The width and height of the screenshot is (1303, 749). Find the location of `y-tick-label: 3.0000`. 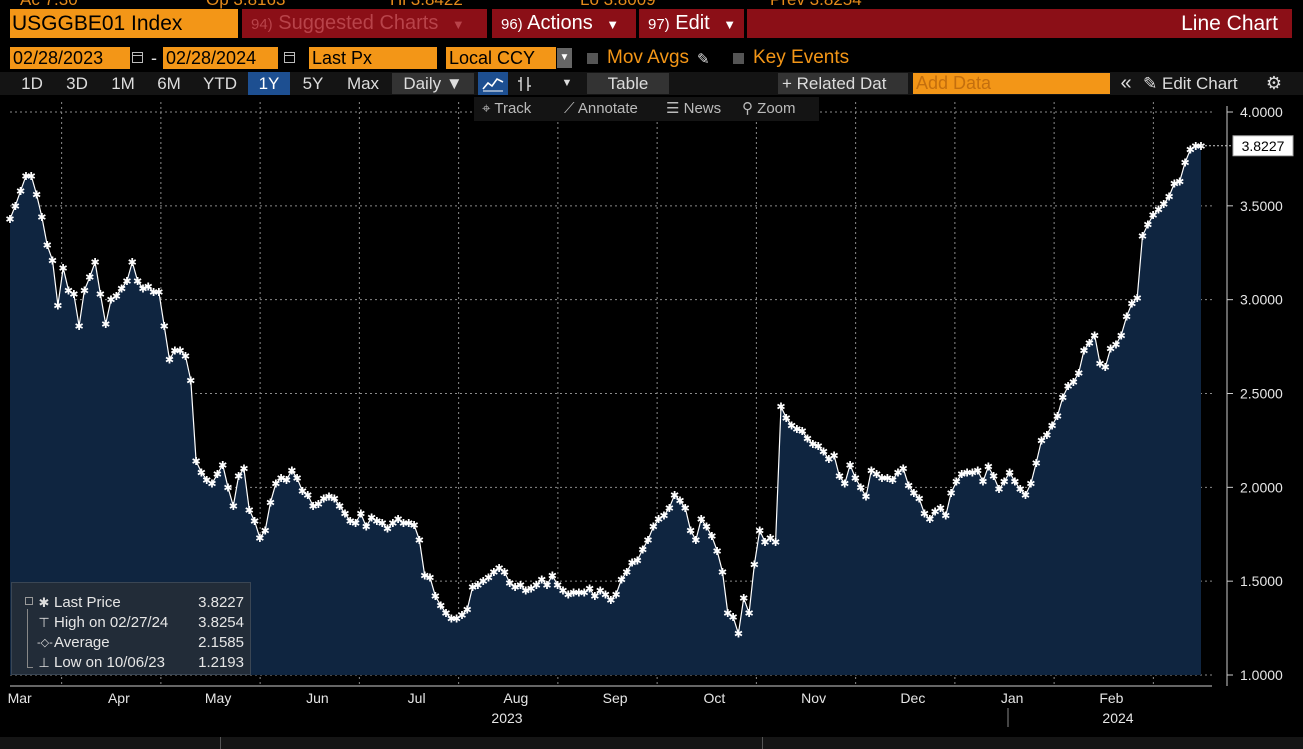

y-tick-label: 3.0000 is located at coordinates (1261, 300).